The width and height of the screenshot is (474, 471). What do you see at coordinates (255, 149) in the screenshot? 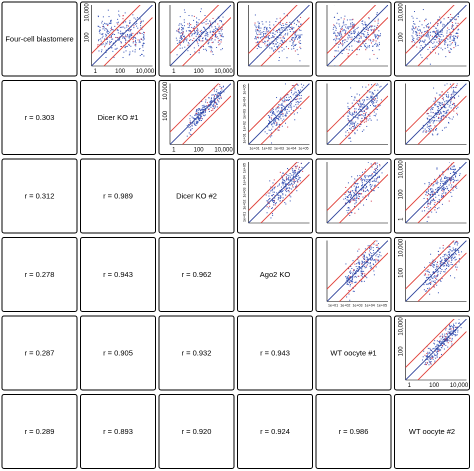
I see `x-tick-label: 1e+01` at bounding box center [255, 149].